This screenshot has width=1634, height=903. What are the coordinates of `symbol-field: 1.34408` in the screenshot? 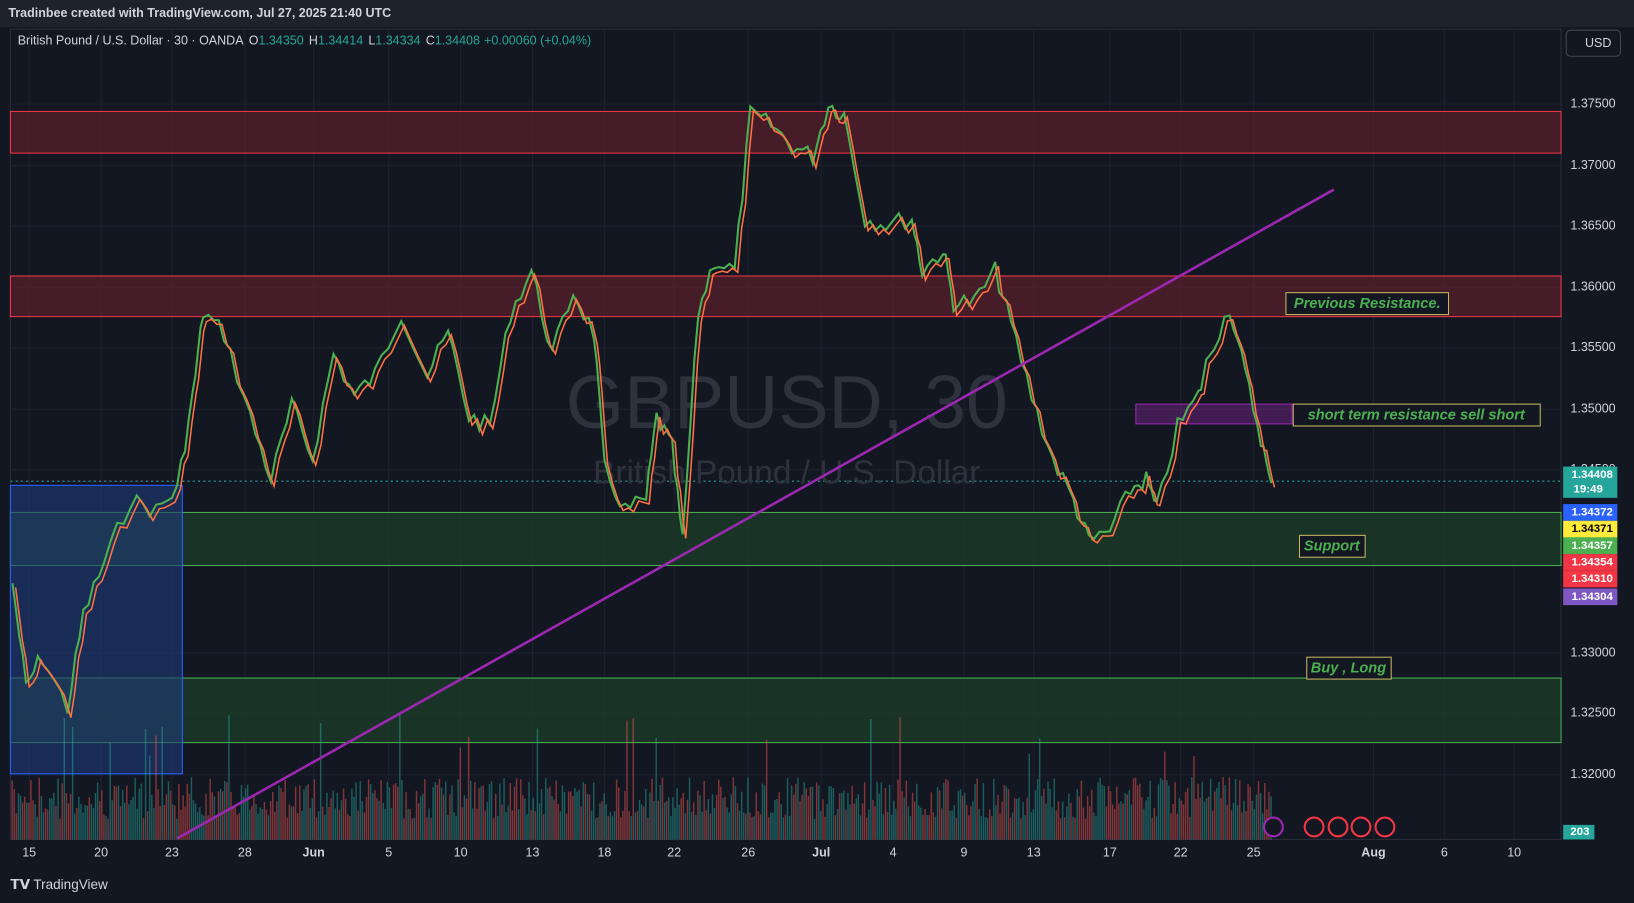 It's located at (457, 41).